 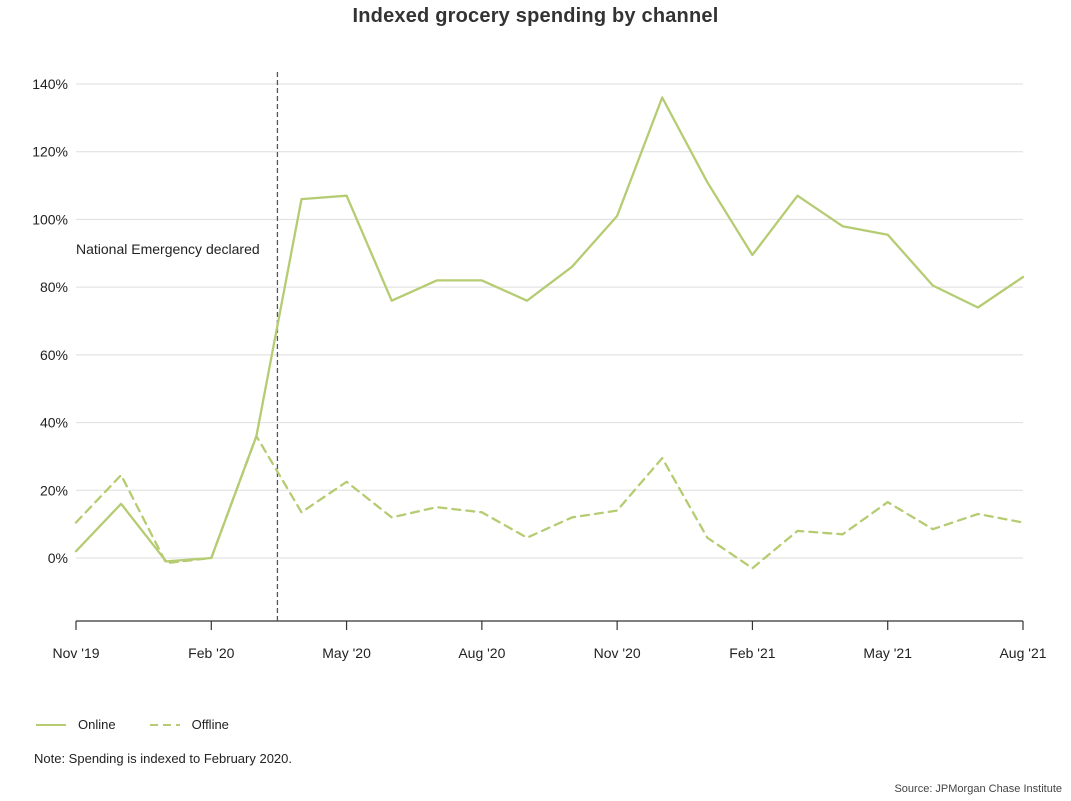 What do you see at coordinates (177, 346) in the screenshot?
I see `annotation-layer: National Emergency declared` at bounding box center [177, 346].